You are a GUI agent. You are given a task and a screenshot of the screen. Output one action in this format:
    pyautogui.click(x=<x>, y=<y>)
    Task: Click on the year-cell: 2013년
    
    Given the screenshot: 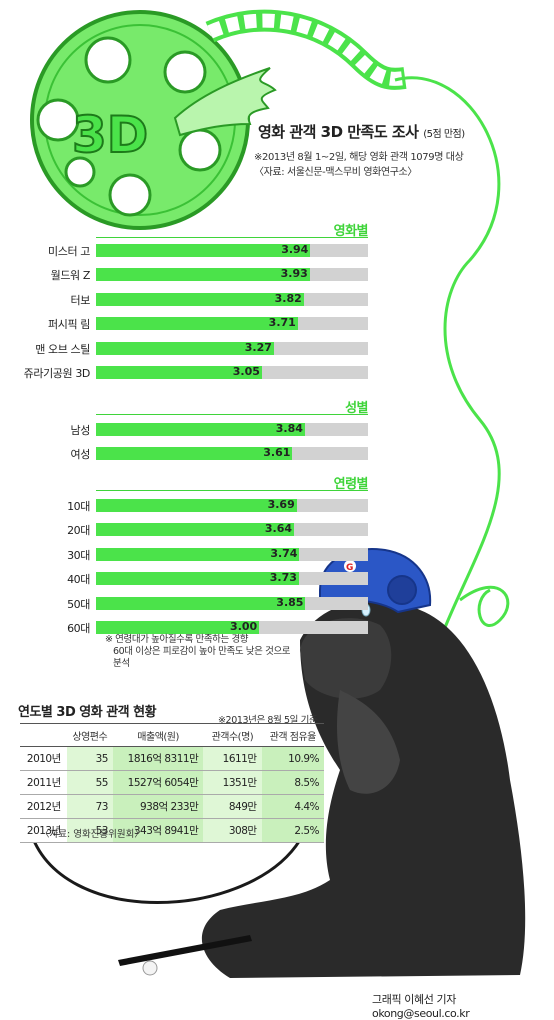 What is the action you would take?
    pyautogui.click(x=43, y=830)
    